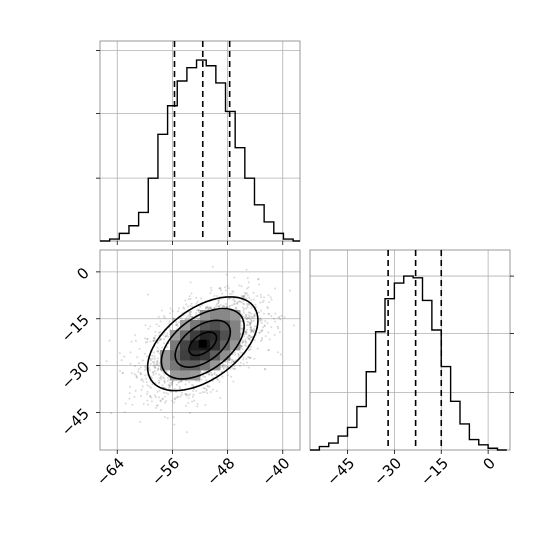 This screenshot has height=550, width=550. I want to click on density-peak, so click(202, 343).